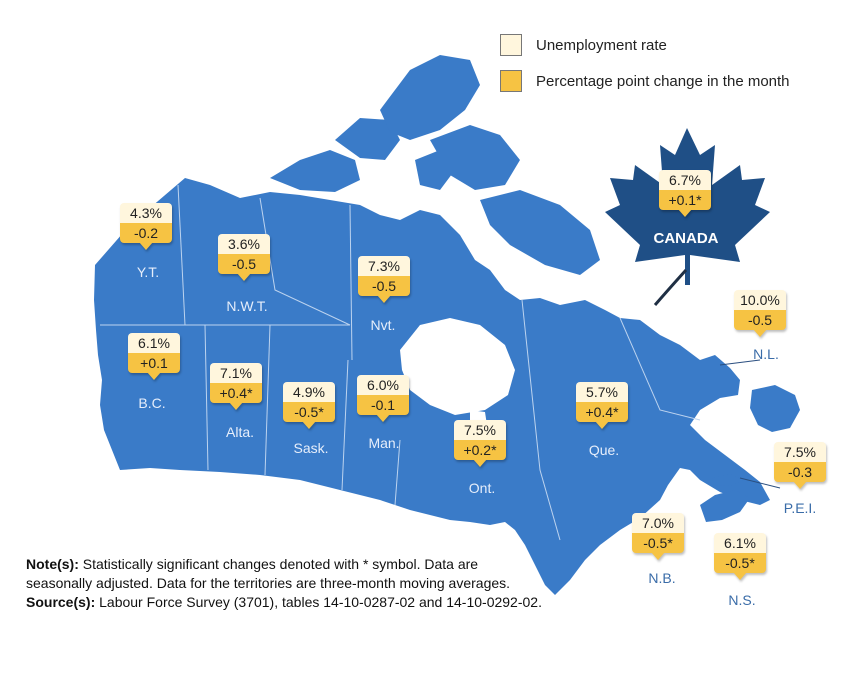  What do you see at coordinates (511, 45) in the screenshot?
I see `rate-swatch` at bounding box center [511, 45].